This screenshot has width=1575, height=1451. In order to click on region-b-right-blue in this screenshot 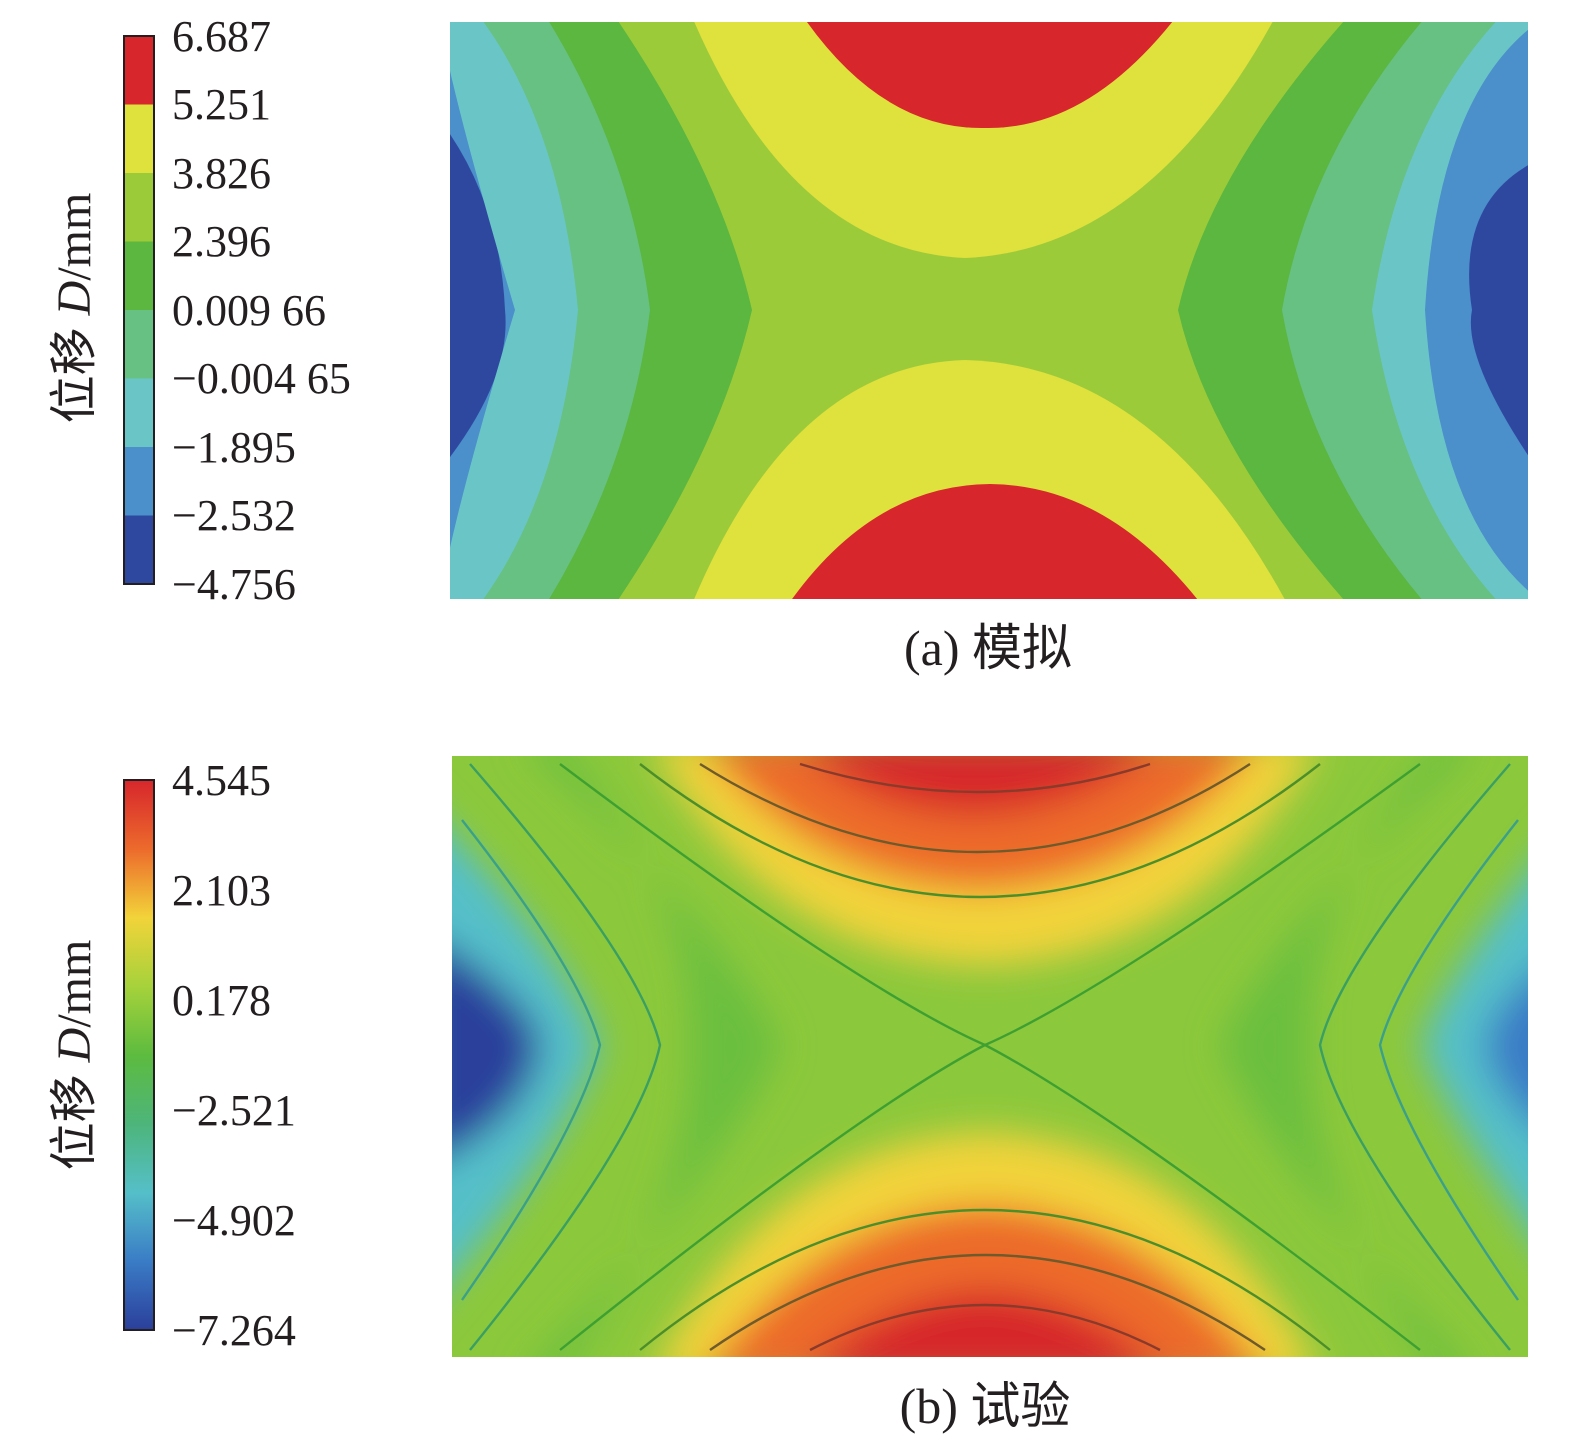, I will do `click(1506, 1049)`.